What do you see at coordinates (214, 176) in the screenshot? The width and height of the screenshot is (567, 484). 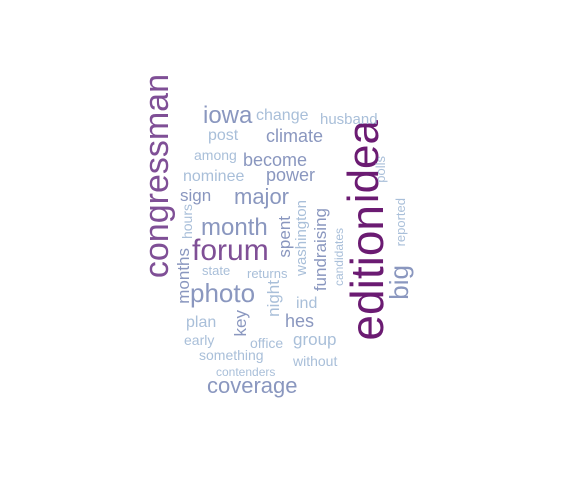 I see `word-nominee: nominee` at bounding box center [214, 176].